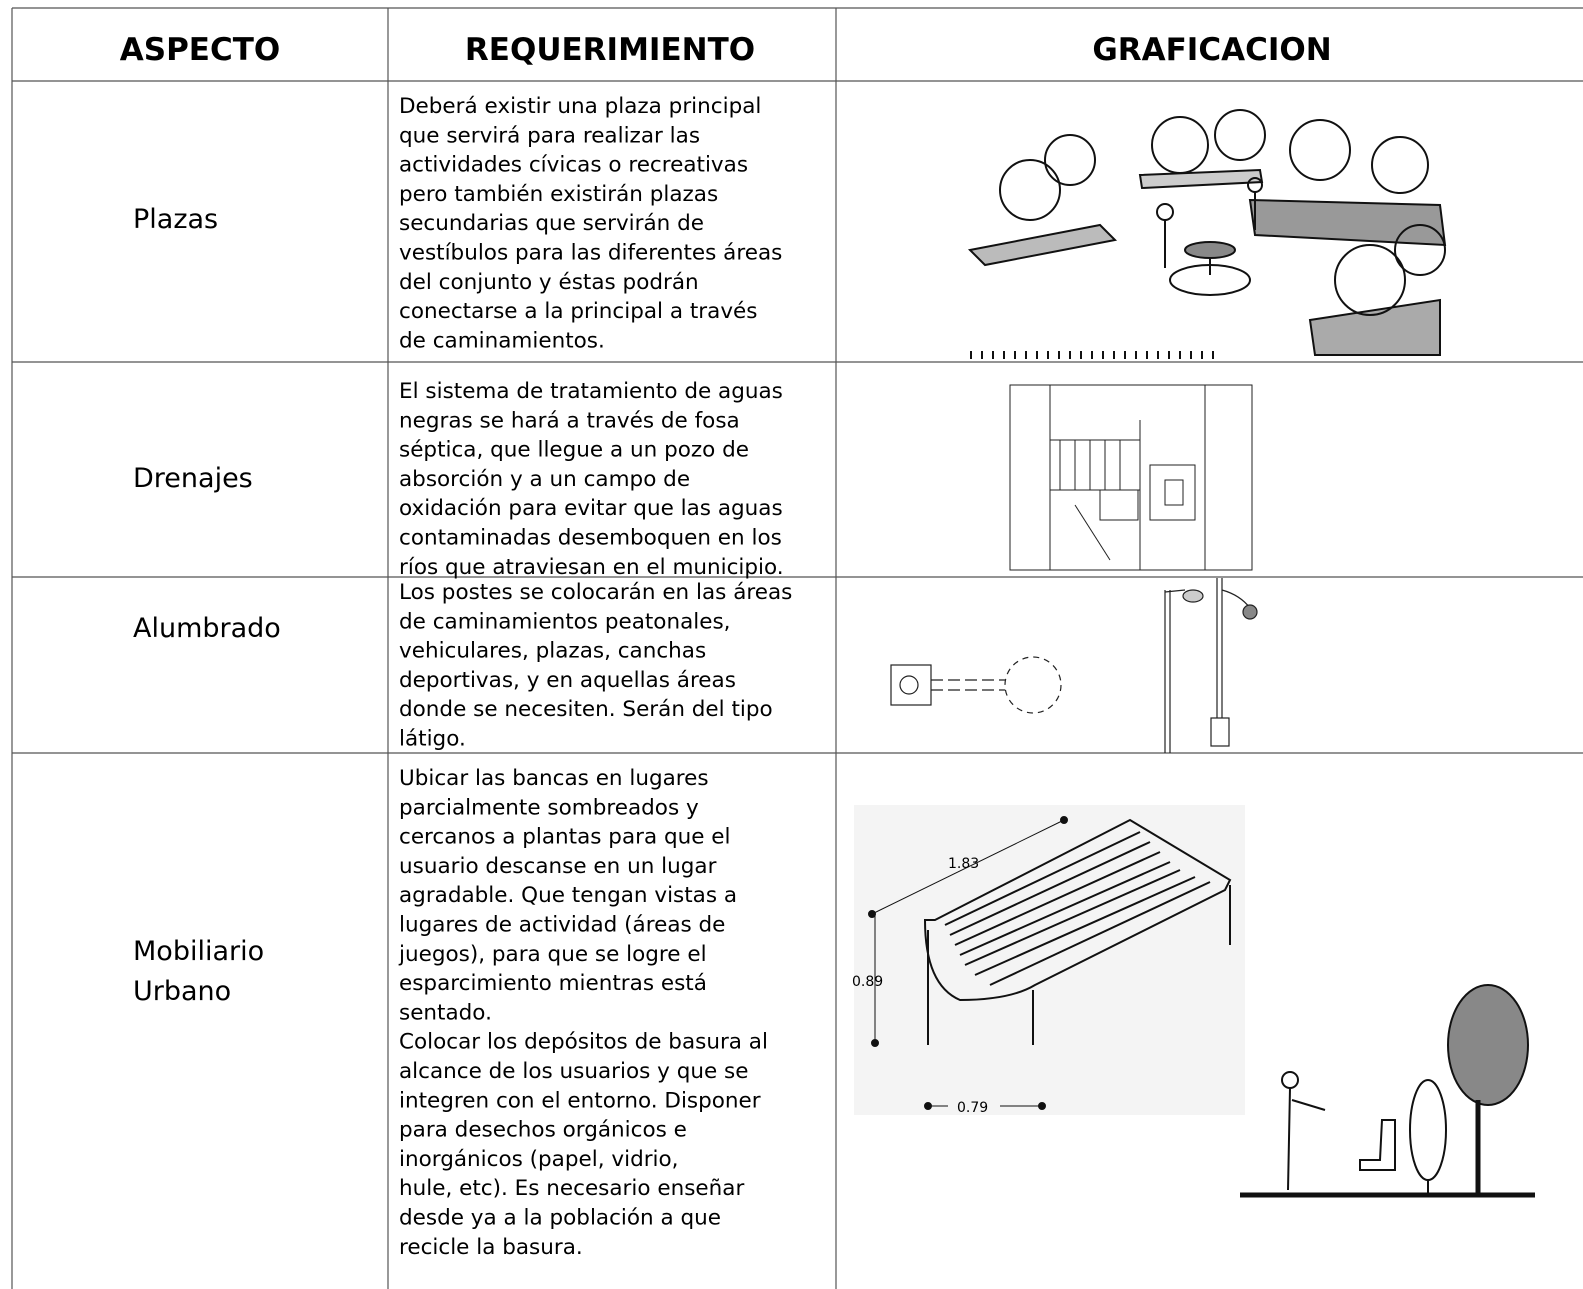 The width and height of the screenshot is (1583, 1289). What do you see at coordinates (558, 866) in the screenshot?
I see `requirement-line: usuario descanse en un lugar` at bounding box center [558, 866].